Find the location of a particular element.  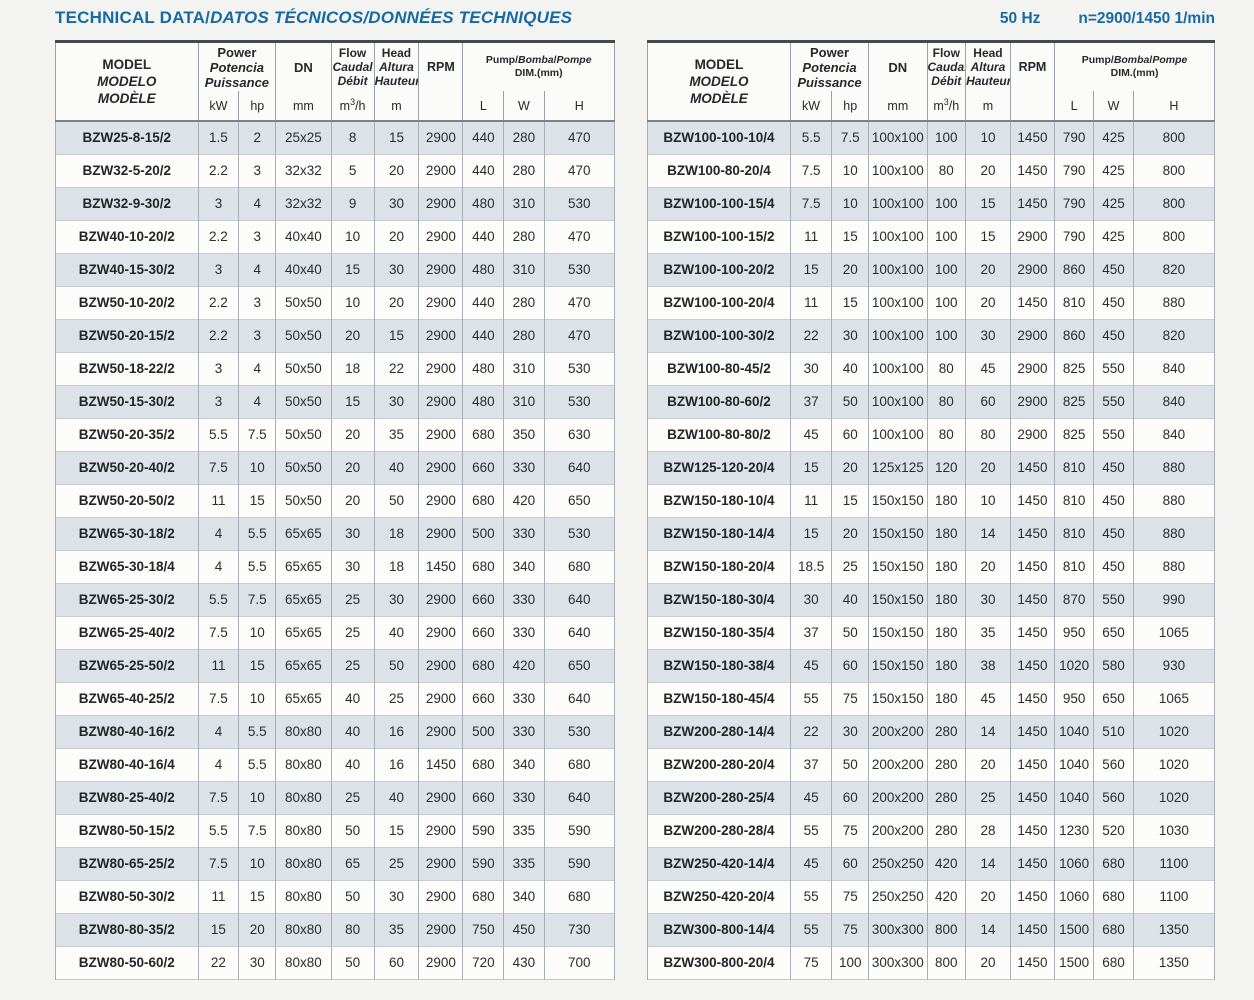

value-cell: 750 is located at coordinates (483, 929).